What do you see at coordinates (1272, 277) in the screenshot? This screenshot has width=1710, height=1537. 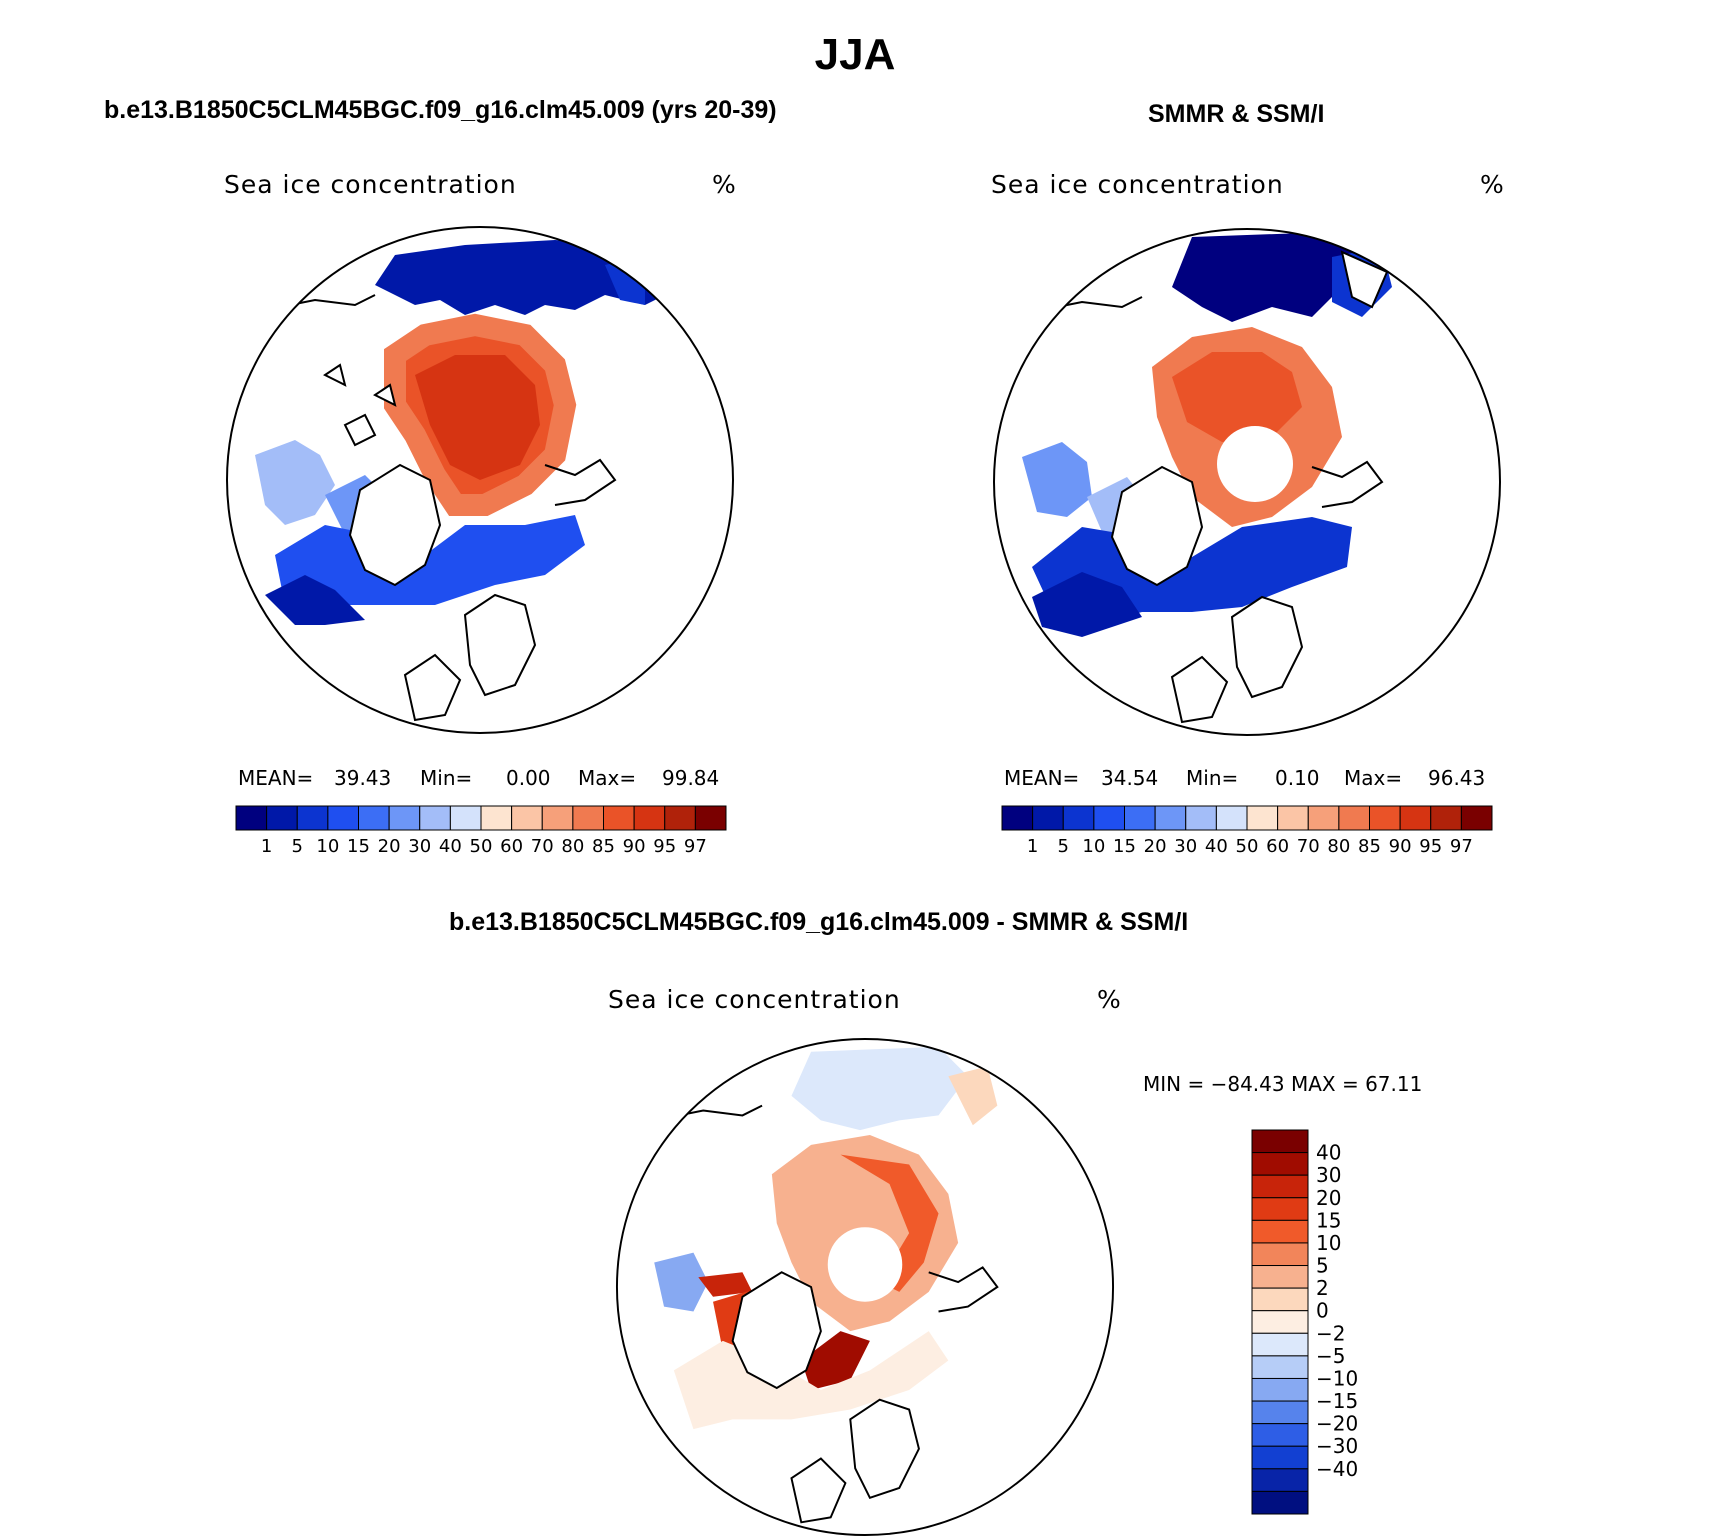 I see `p2-pacific-ice` at bounding box center [1272, 277].